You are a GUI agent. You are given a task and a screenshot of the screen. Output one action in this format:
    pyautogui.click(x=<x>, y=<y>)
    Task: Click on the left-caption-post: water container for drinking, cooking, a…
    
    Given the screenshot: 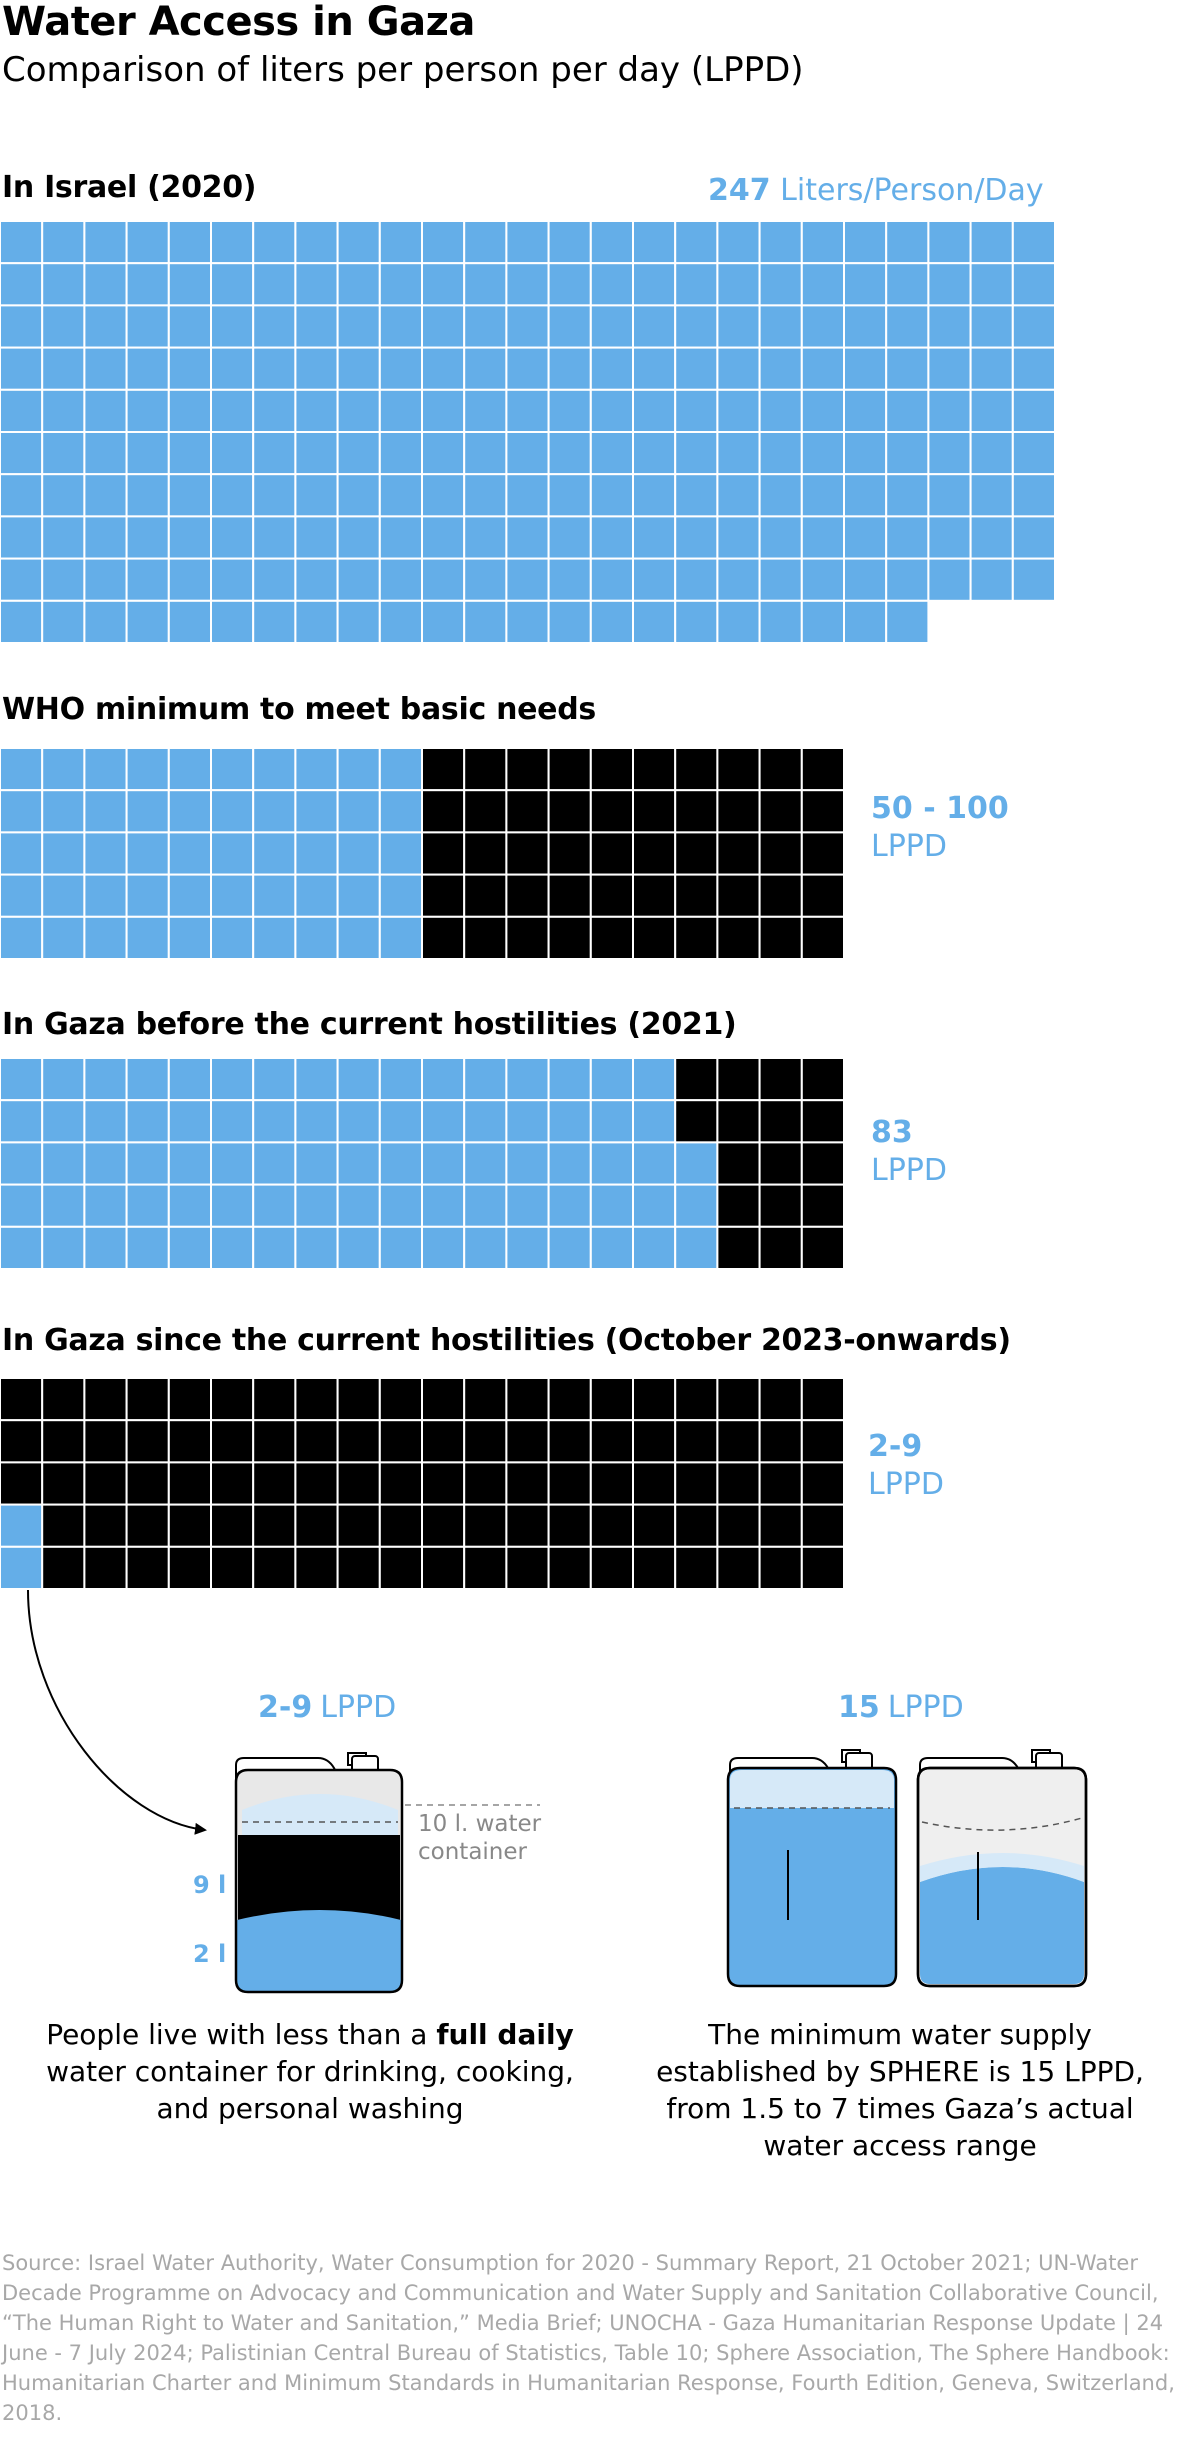 What is the action you would take?
    pyautogui.click(x=310, y=2090)
    